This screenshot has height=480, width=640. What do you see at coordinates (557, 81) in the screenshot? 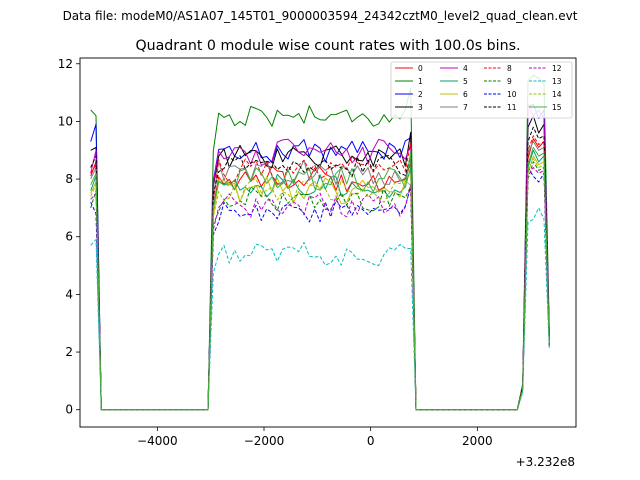
I see `legend-label-13: 13` at bounding box center [557, 81].